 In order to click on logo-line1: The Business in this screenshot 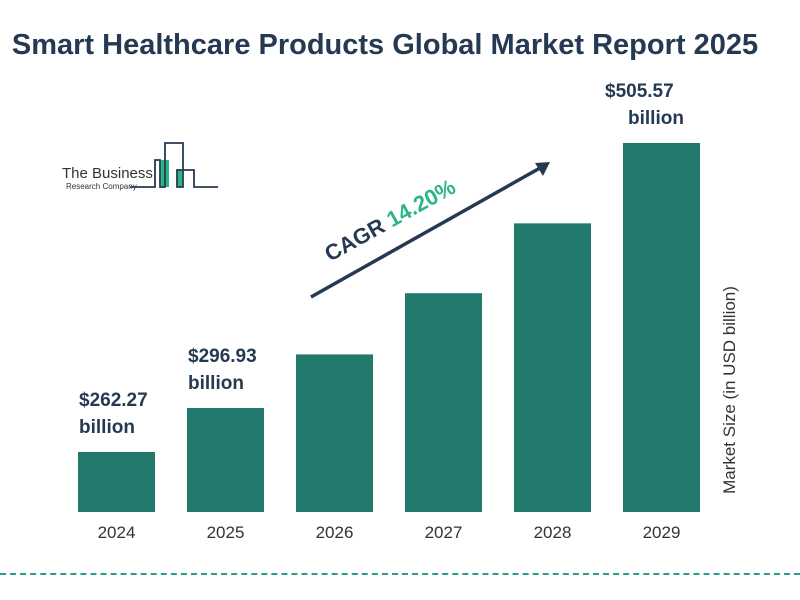, I will do `click(107, 173)`.